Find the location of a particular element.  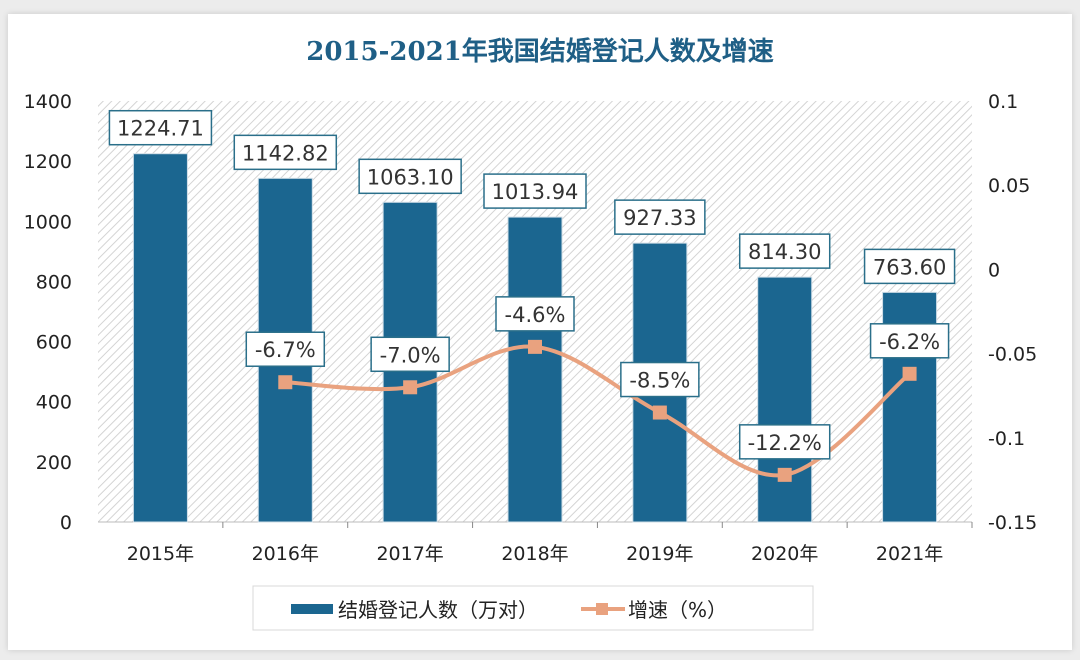

growth-data-label: -12.2% is located at coordinates (785, 443).